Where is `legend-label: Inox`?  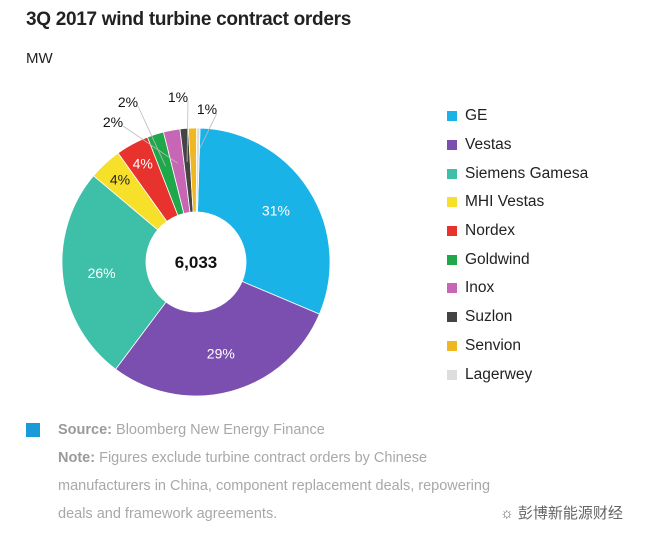 legend-label: Inox is located at coordinates (480, 288).